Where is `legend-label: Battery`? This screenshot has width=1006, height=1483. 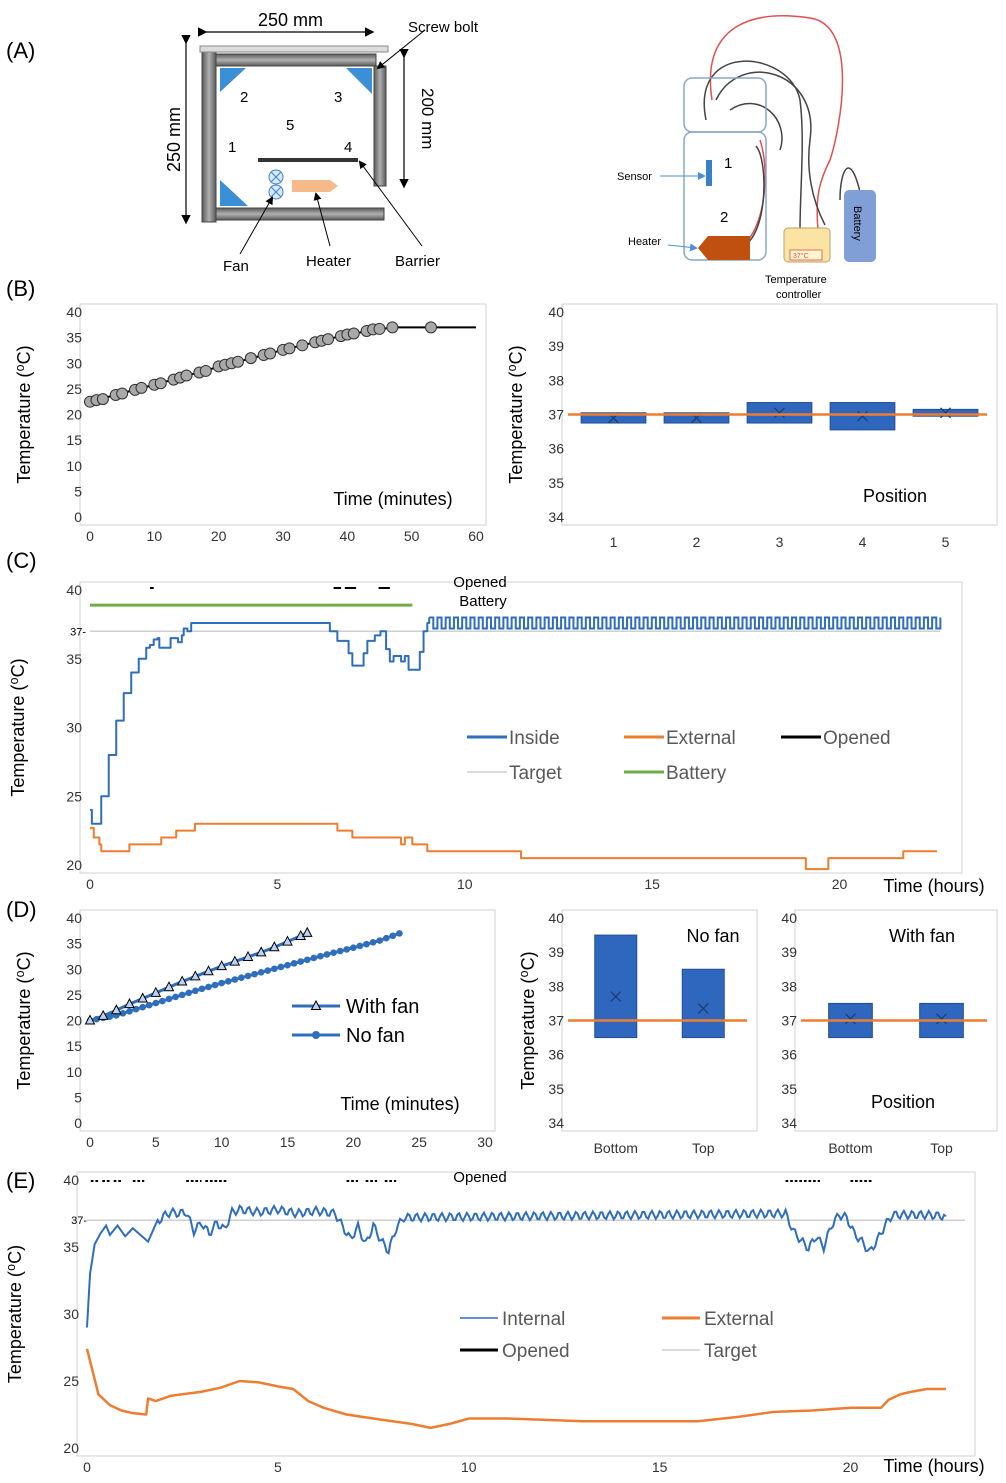 legend-label: Battery is located at coordinates (696, 773).